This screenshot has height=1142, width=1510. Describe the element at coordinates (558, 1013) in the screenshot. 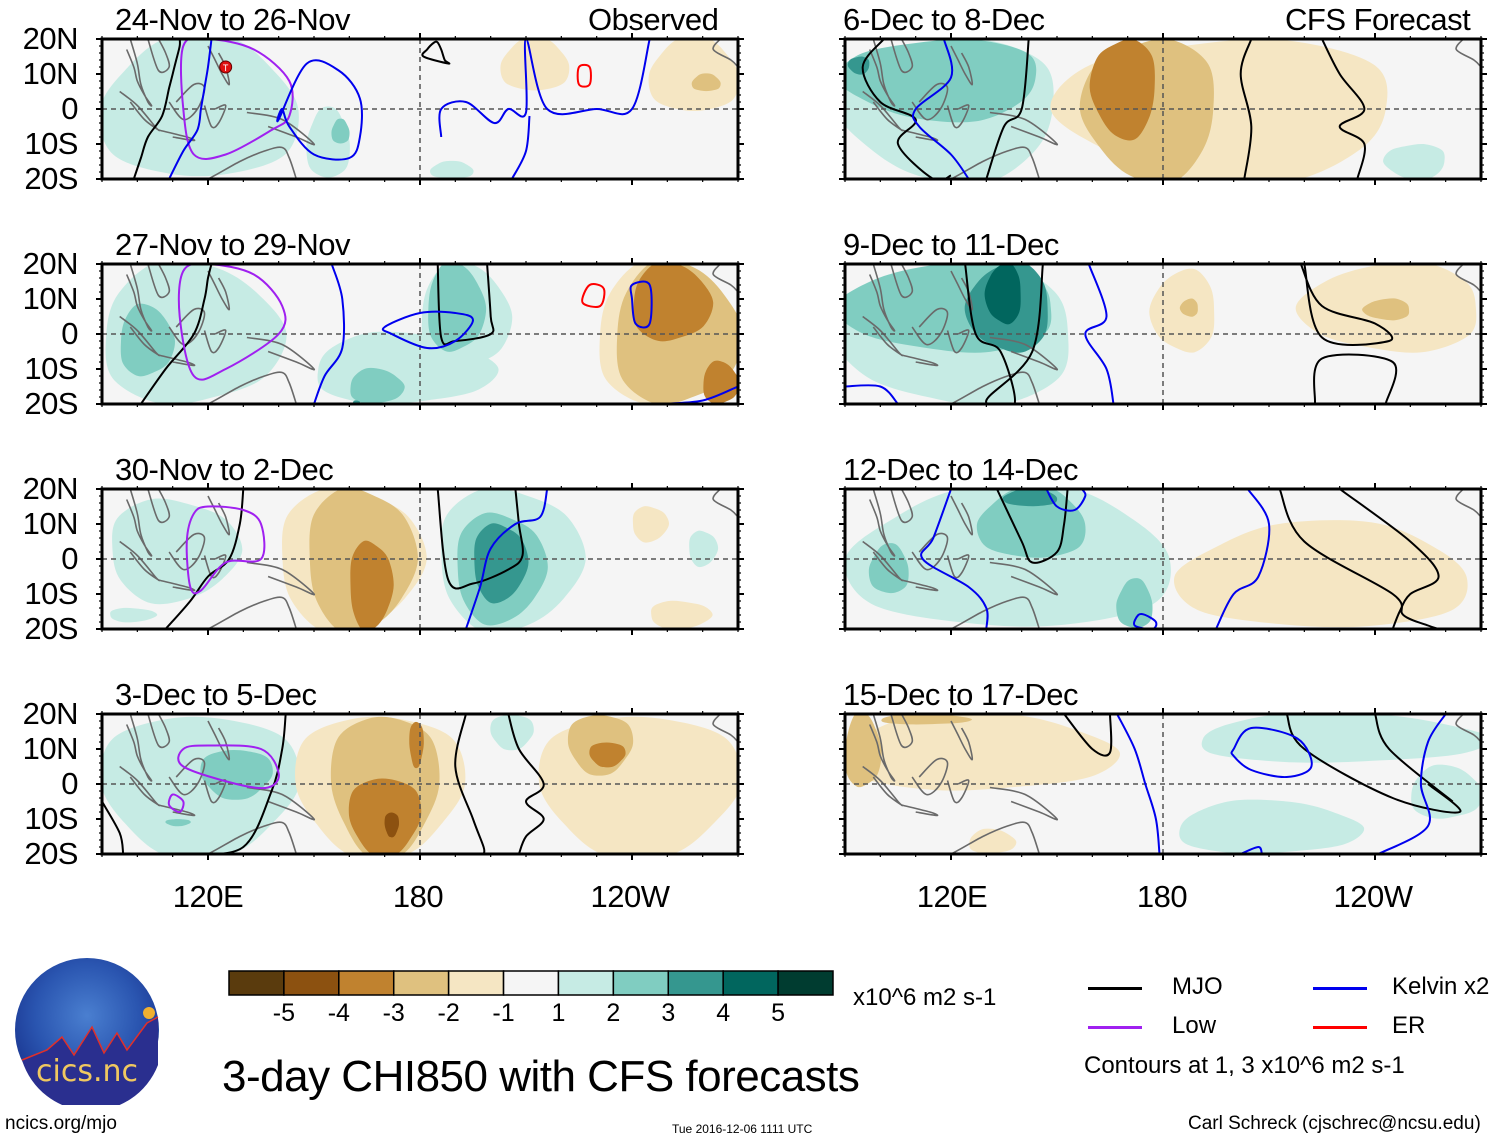

I see `colorbar-label: 1` at that location.